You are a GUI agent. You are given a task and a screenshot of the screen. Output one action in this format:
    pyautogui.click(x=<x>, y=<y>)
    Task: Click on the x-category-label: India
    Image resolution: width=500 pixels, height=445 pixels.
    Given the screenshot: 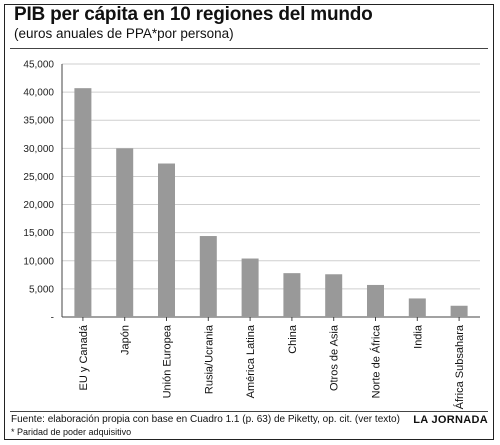 What is the action you would take?
    pyautogui.click(x=418, y=336)
    